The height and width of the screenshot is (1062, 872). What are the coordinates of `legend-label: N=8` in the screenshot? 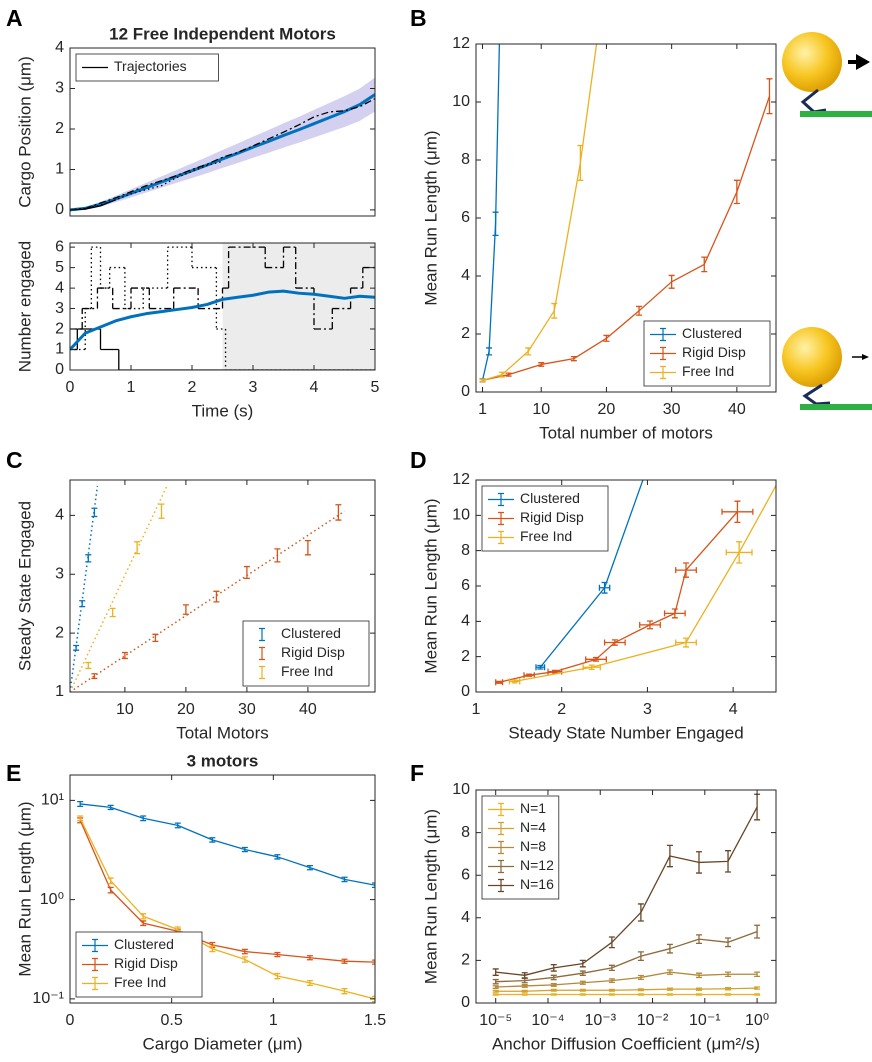 It's located at (533, 846).